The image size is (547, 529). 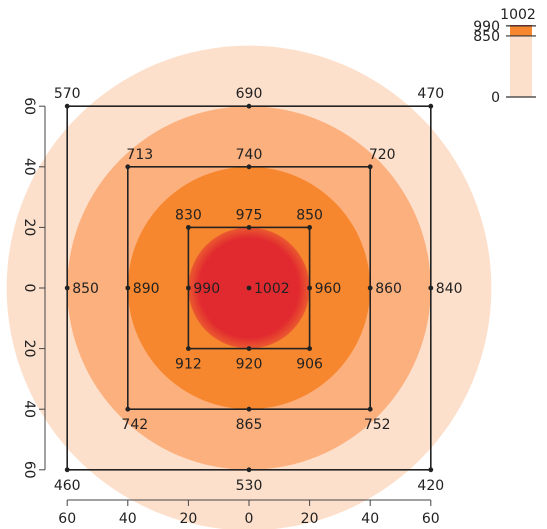 I want to click on y-axis: 60 40 20 0 20 40 60, so click(x=33, y=288).